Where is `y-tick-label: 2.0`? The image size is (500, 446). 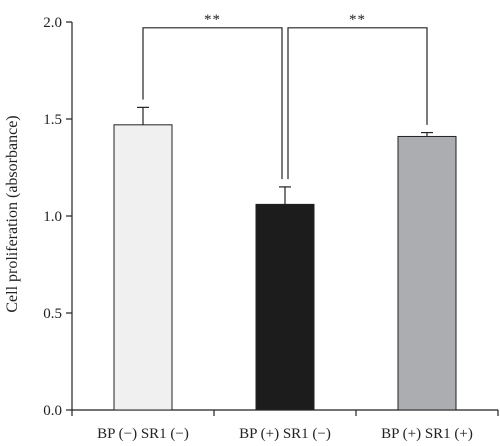 y-tick-label: 2.0 is located at coordinates (52, 23).